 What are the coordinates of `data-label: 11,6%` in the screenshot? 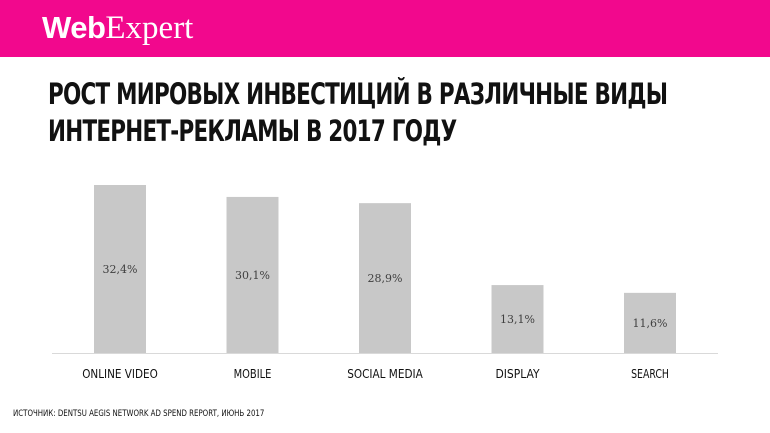 It's located at (650, 323).